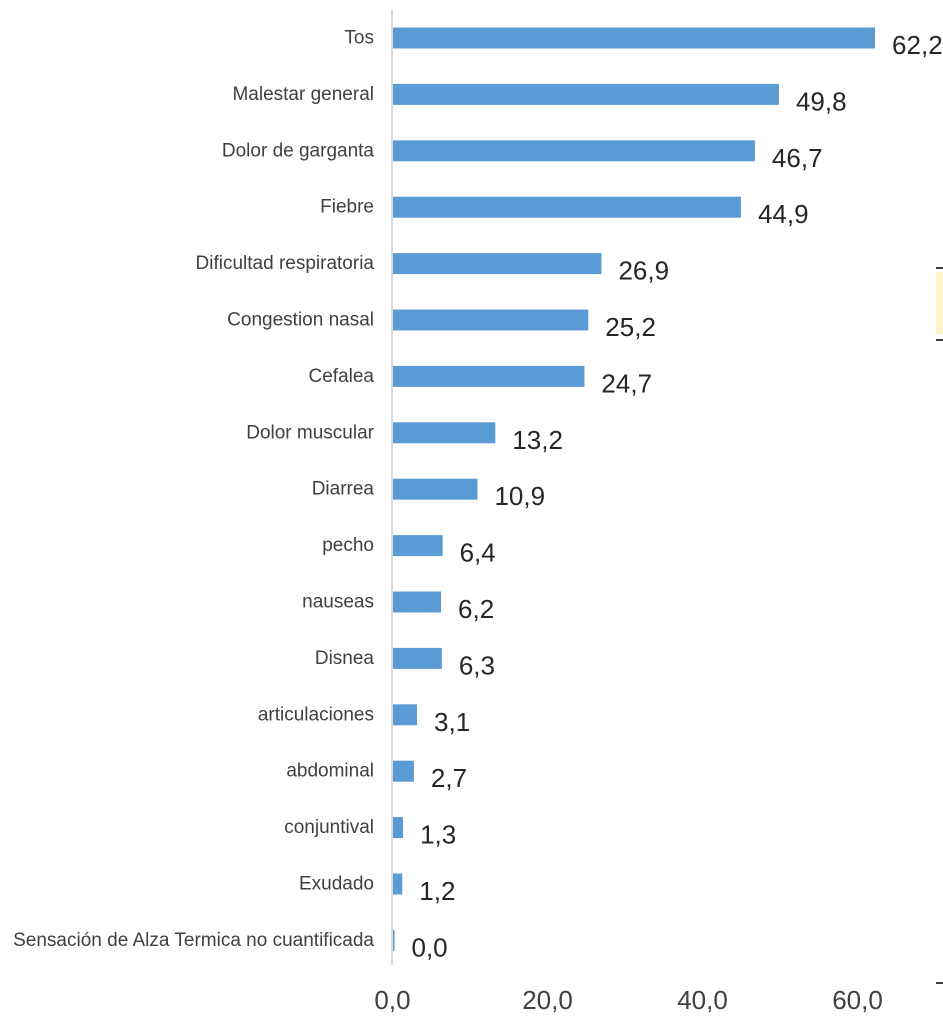 The height and width of the screenshot is (1021, 943). I want to click on category-label: Tos, so click(359, 38).